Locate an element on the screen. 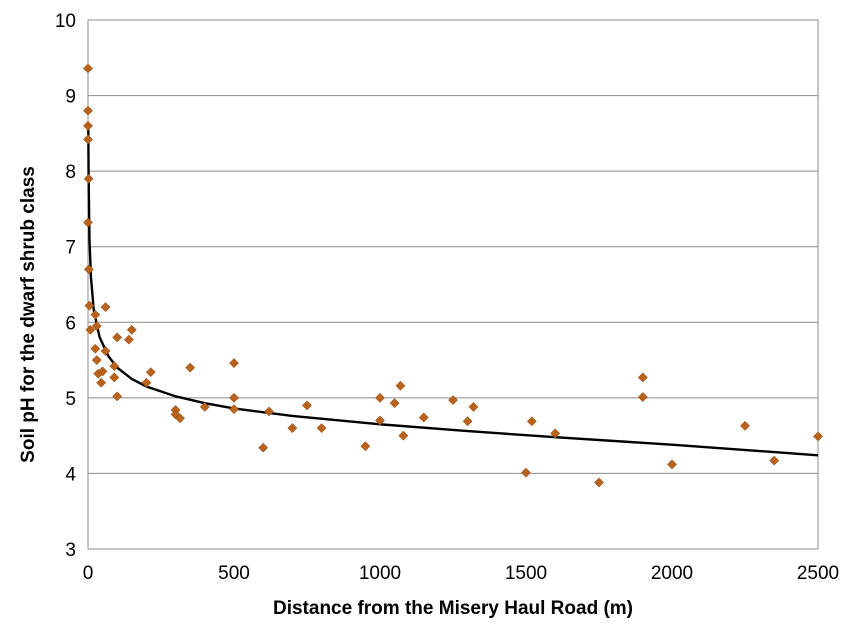 The height and width of the screenshot is (635, 852). x-tick-label: 0 is located at coordinates (88, 573).